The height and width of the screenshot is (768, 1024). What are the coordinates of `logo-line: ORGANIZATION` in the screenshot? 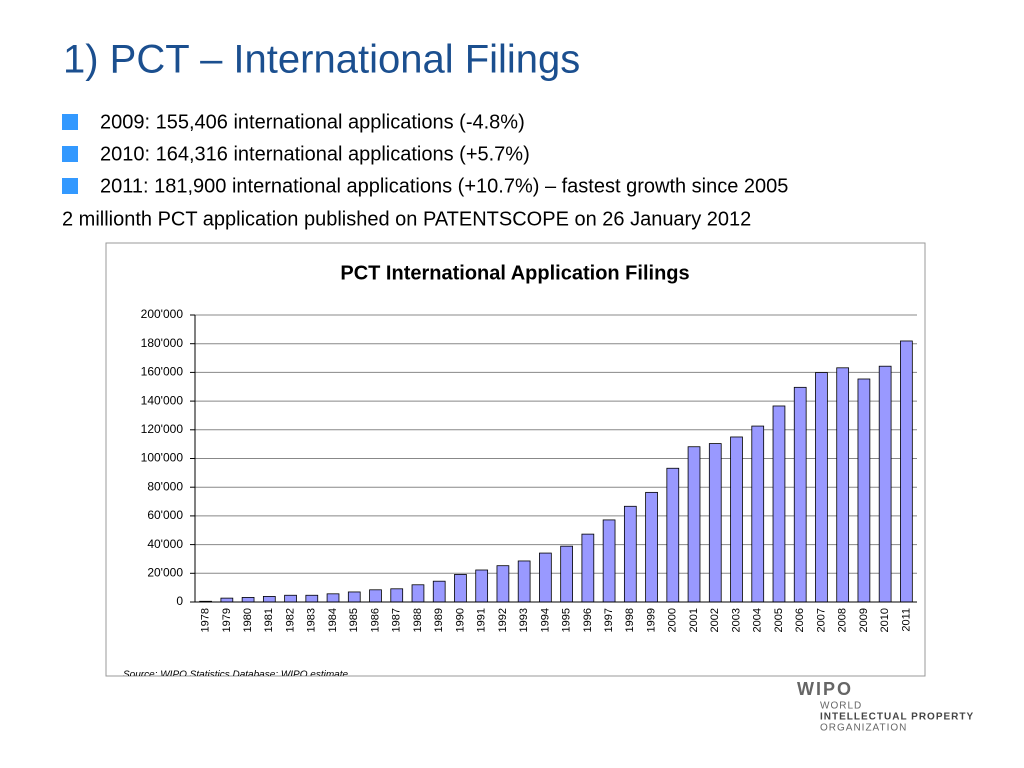 It's located at (863, 728).